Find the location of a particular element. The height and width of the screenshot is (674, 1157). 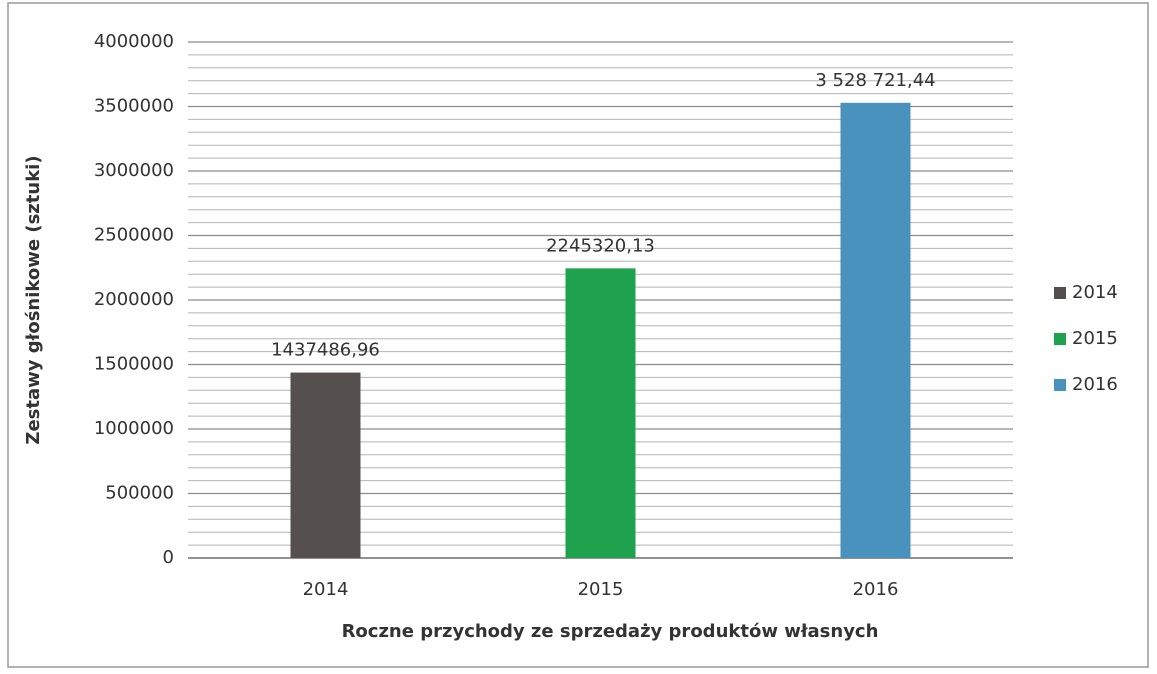

y-tick-label: 1500000 is located at coordinates (134, 364).